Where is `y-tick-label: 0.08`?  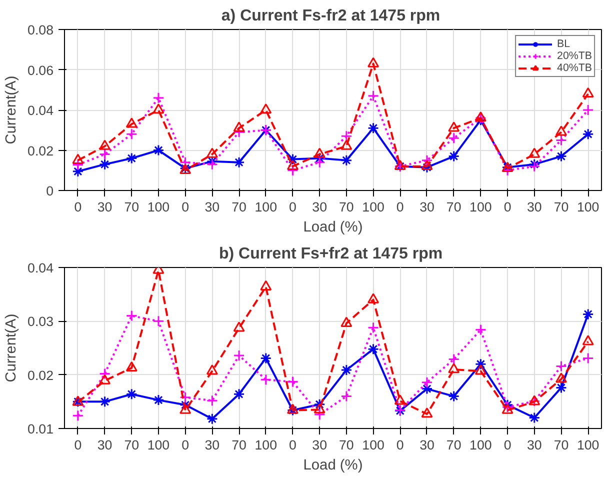 y-tick-label: 0.08 is located at coordinates (41, 30).